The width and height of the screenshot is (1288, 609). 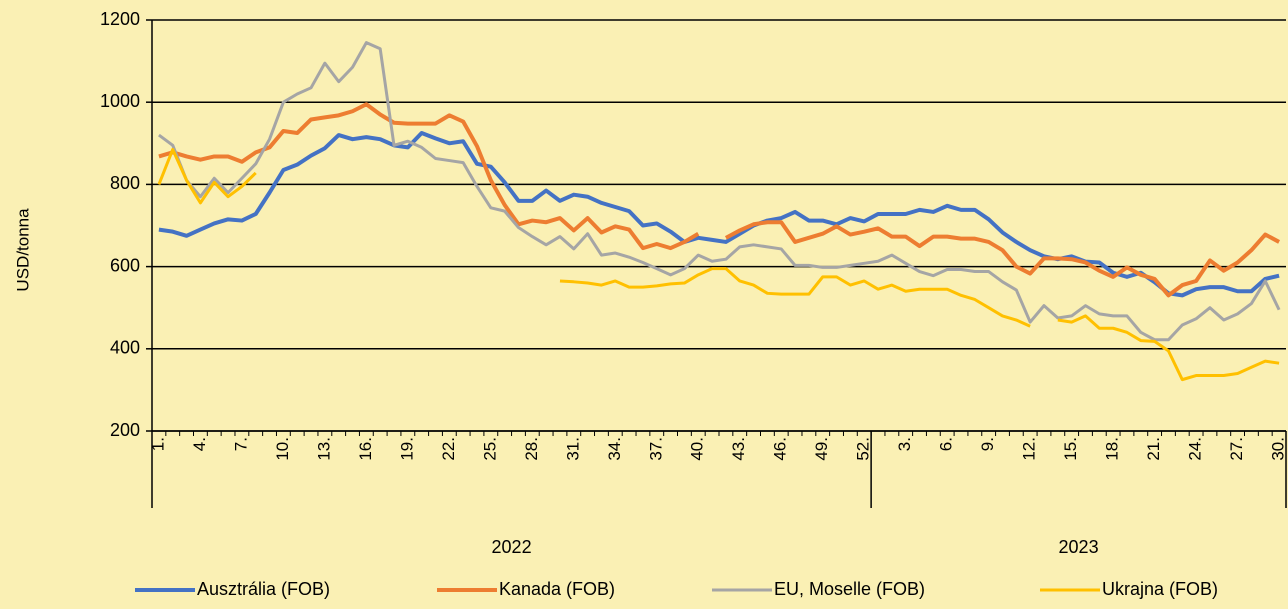 I want to click on x-tick-label: 22., so click(x=448, y=449).